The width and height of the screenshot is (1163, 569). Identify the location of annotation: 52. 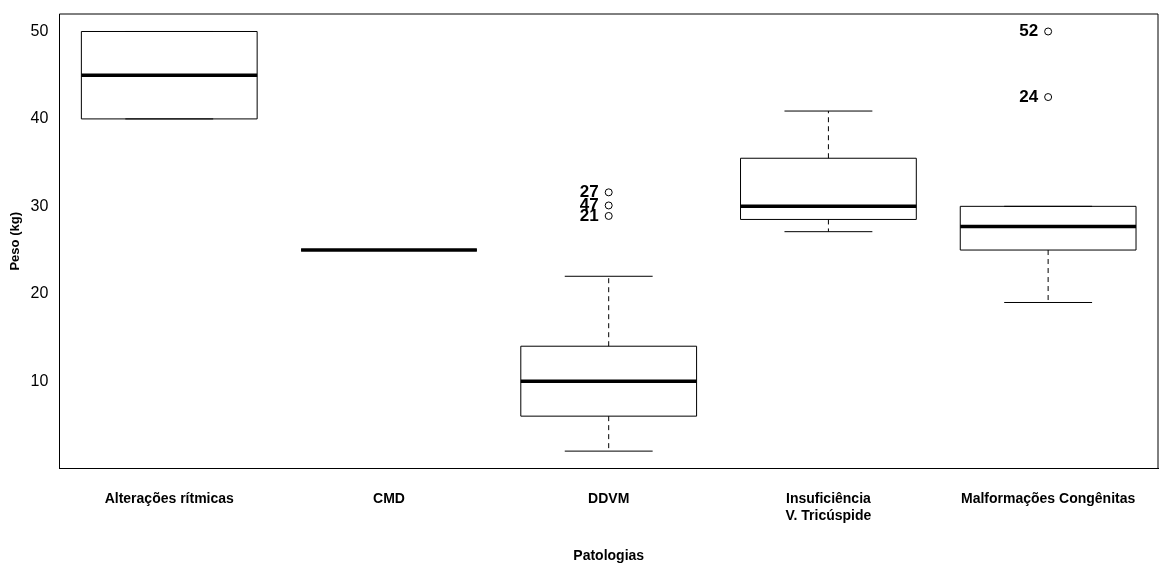
(1029, 31).